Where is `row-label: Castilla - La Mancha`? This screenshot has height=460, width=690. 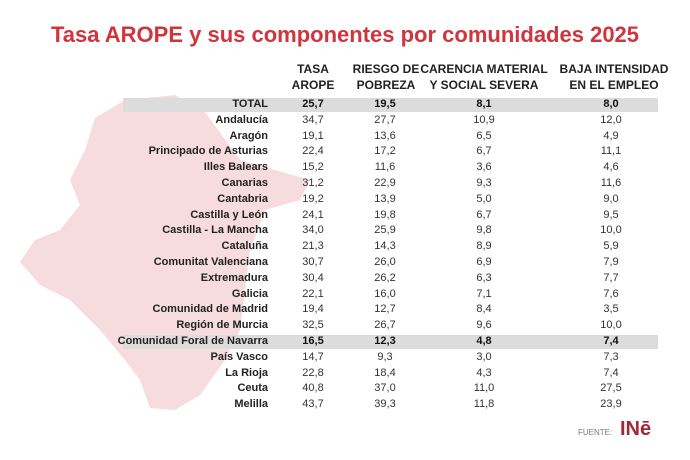 row-label: Castilla - La Mancha is located at coordinates (215, 230).